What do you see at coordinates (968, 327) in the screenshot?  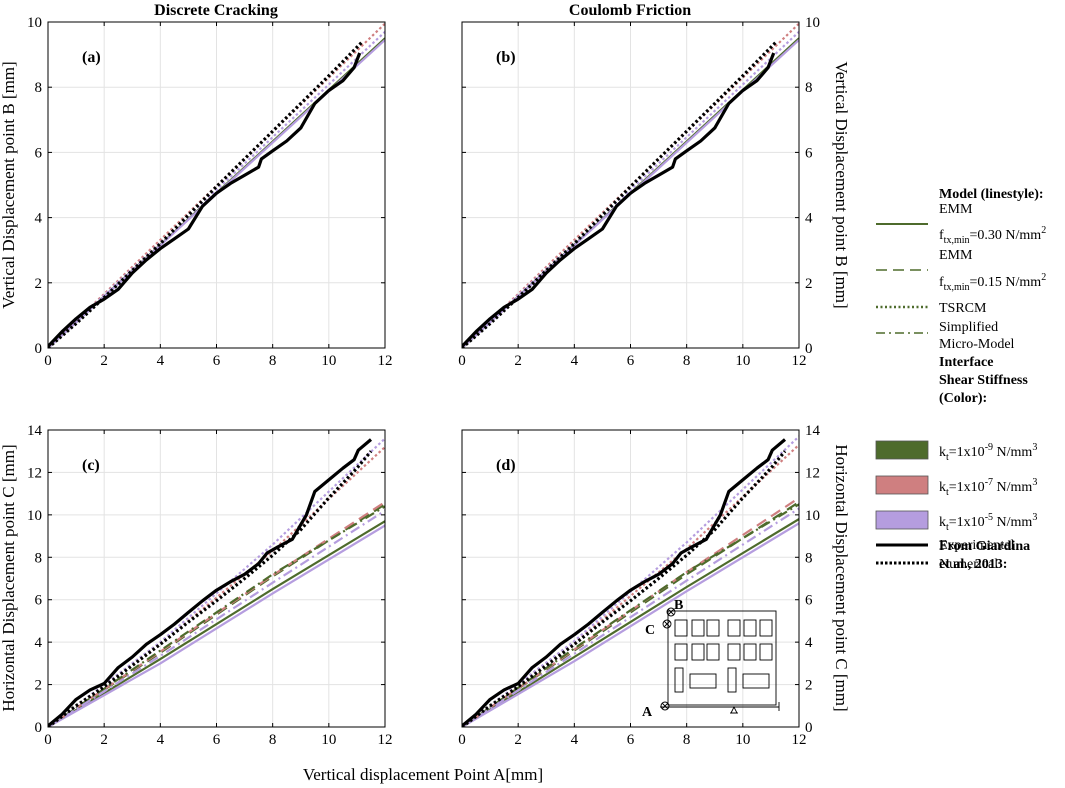 I see `legend-line-1: Simplified` at bounding box center [968, 327].